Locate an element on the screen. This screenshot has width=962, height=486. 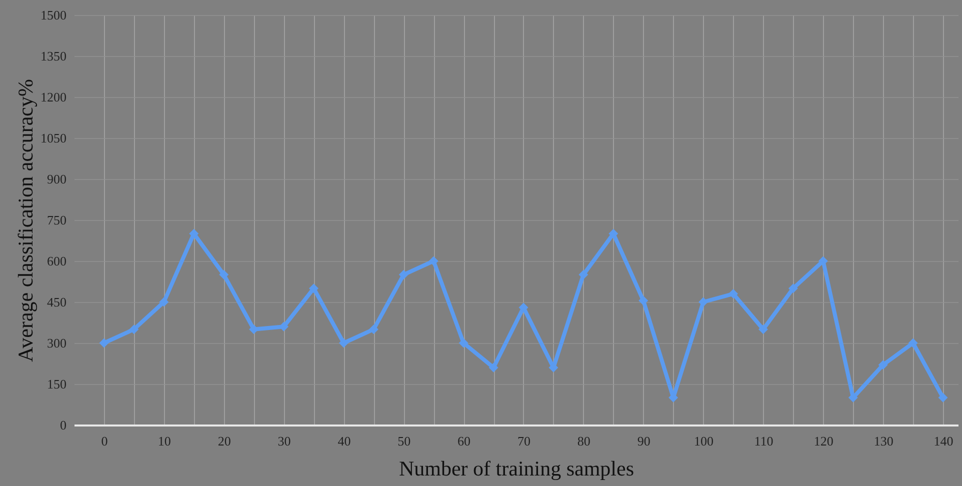
x-tick-label: 80 is located at coordinates (583, 441).